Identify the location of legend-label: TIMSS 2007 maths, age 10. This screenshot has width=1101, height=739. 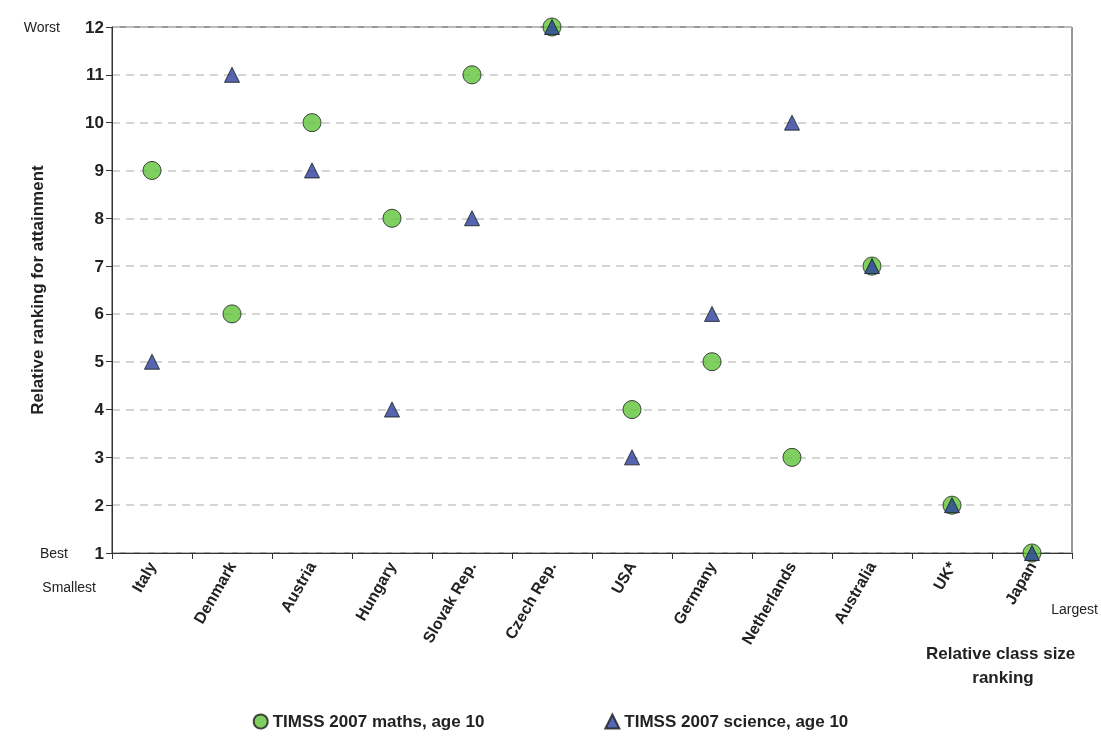
(378, 721).